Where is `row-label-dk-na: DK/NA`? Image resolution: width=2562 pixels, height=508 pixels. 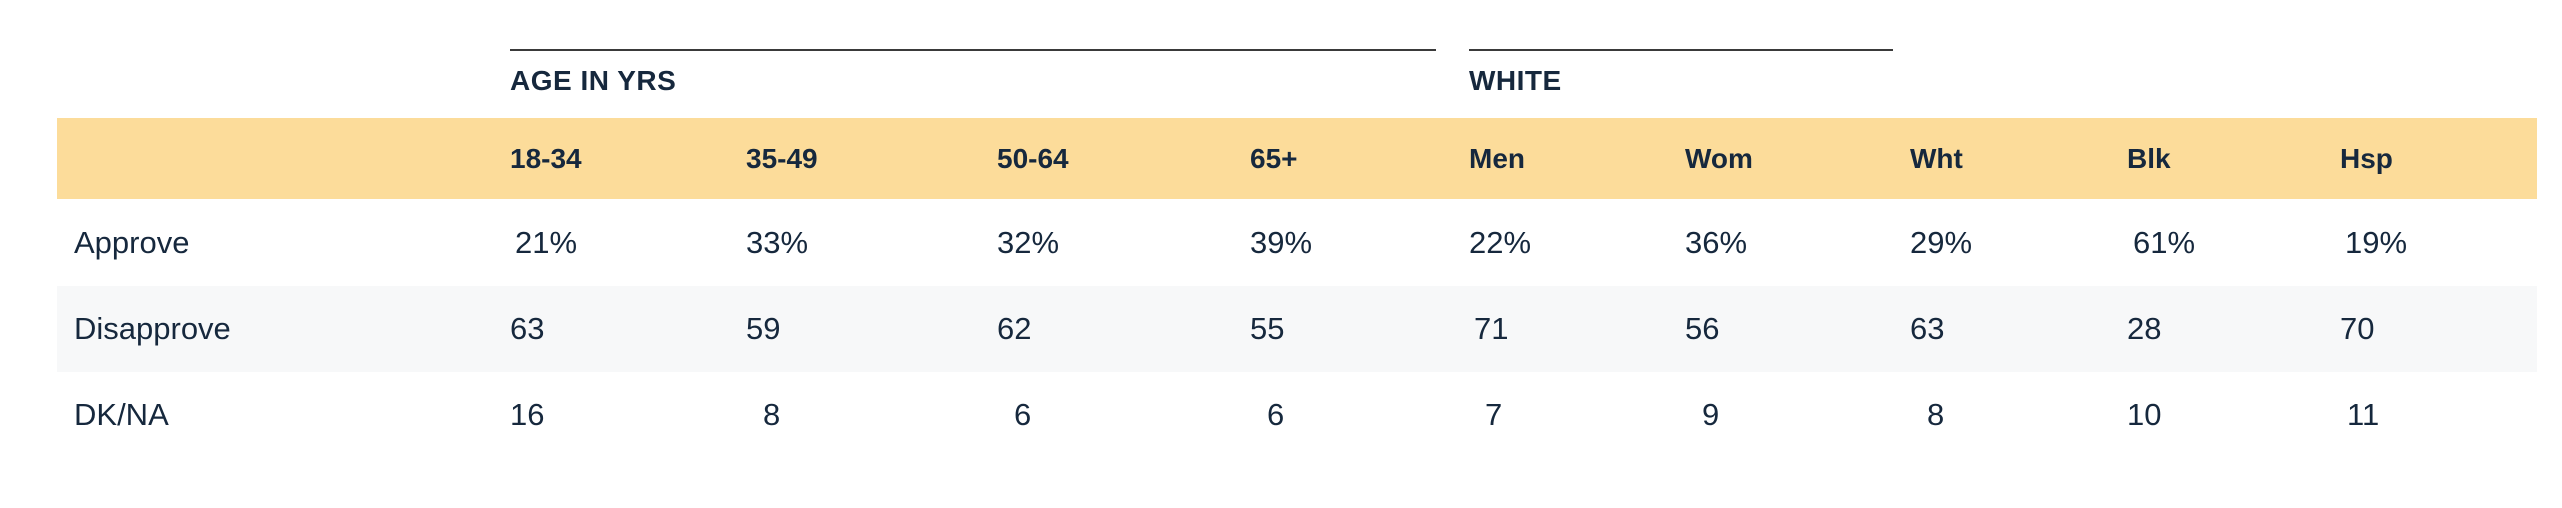
row-label-dk-na: DK/NA is located at coordinates (121, 414).